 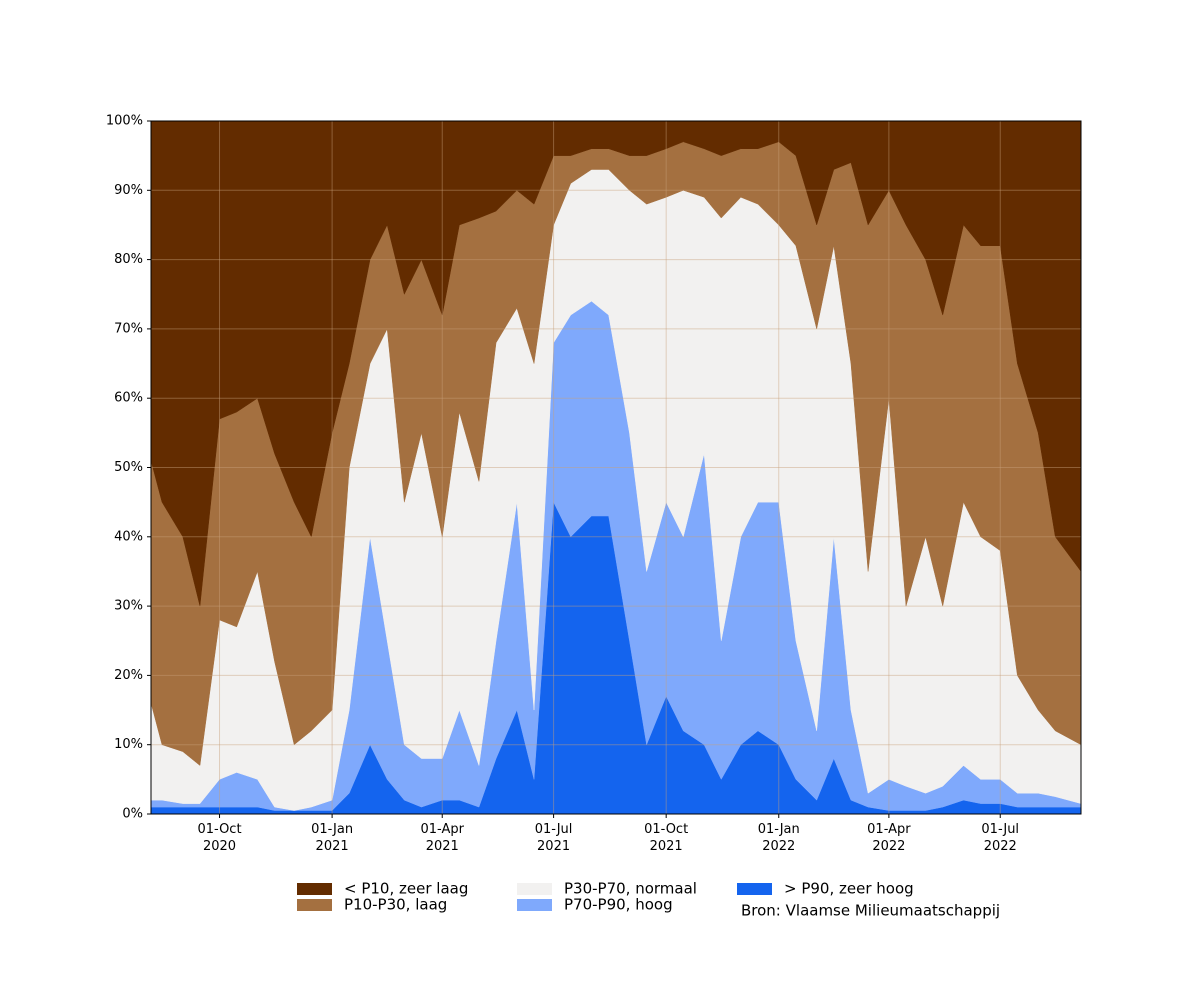 What do you see at coordinates (128, 606) in the screenshot?
I see `y-tick-label: 30%` at bounding box center [128, 606].